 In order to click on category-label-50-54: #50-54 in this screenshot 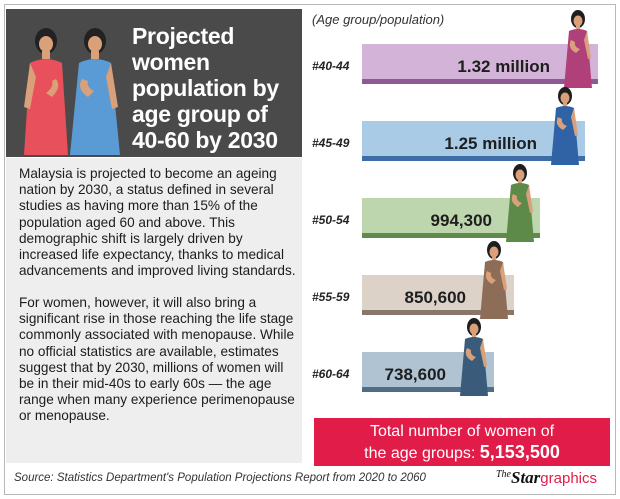, I will do `click(331, 220)`.